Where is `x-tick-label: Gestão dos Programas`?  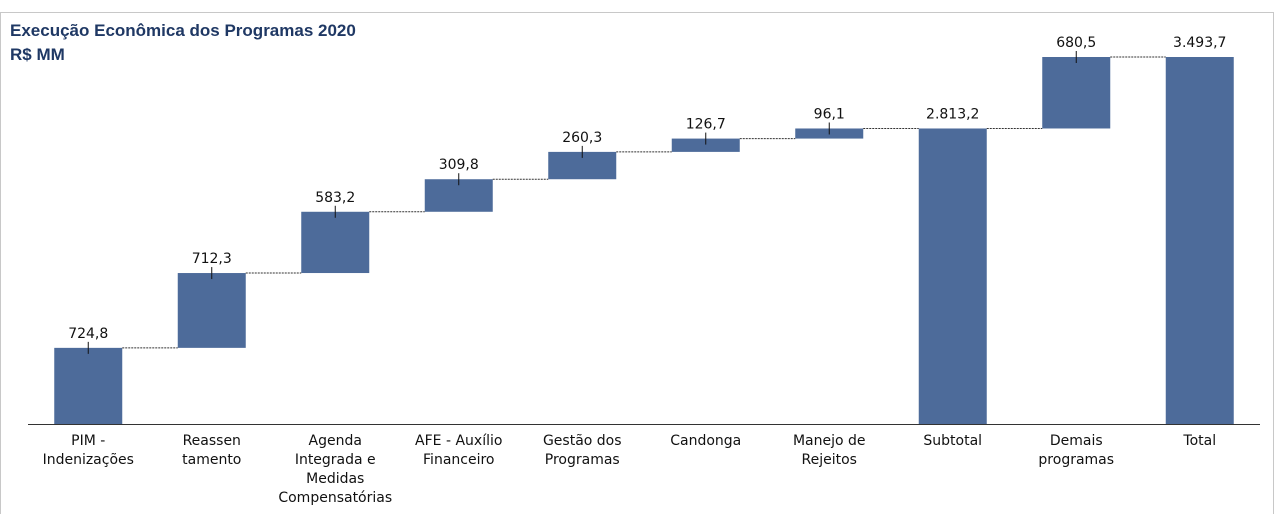 x-tick-label: Gestão dos Programas is located at coordinates (582, 450).